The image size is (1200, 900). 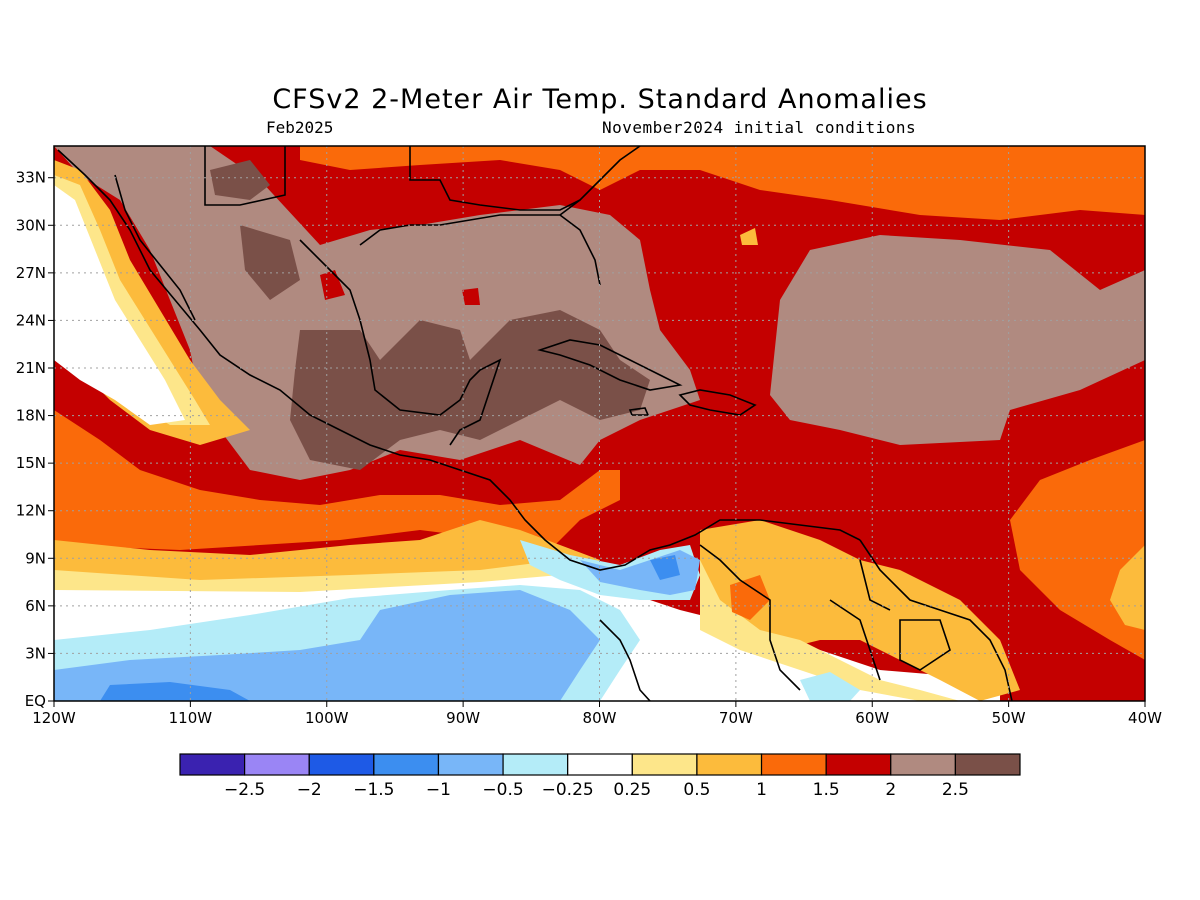 I want to click on field-gold-east, so click(x=1127, y=587).